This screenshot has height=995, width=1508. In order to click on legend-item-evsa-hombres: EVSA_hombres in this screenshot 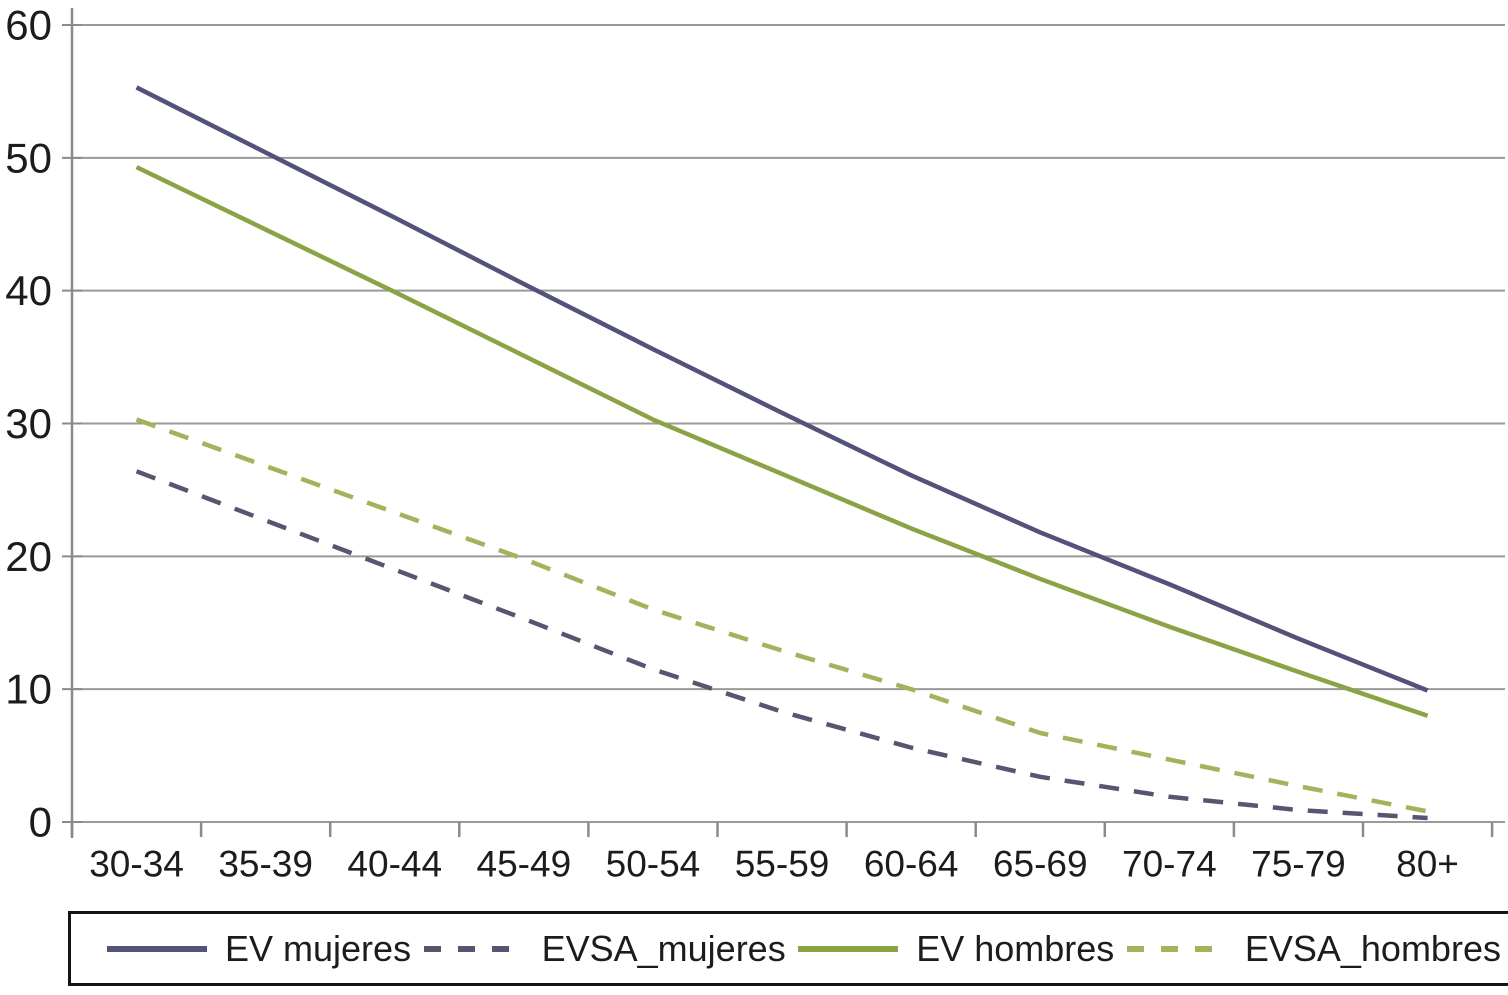, I will do `click(1313, 948)`.